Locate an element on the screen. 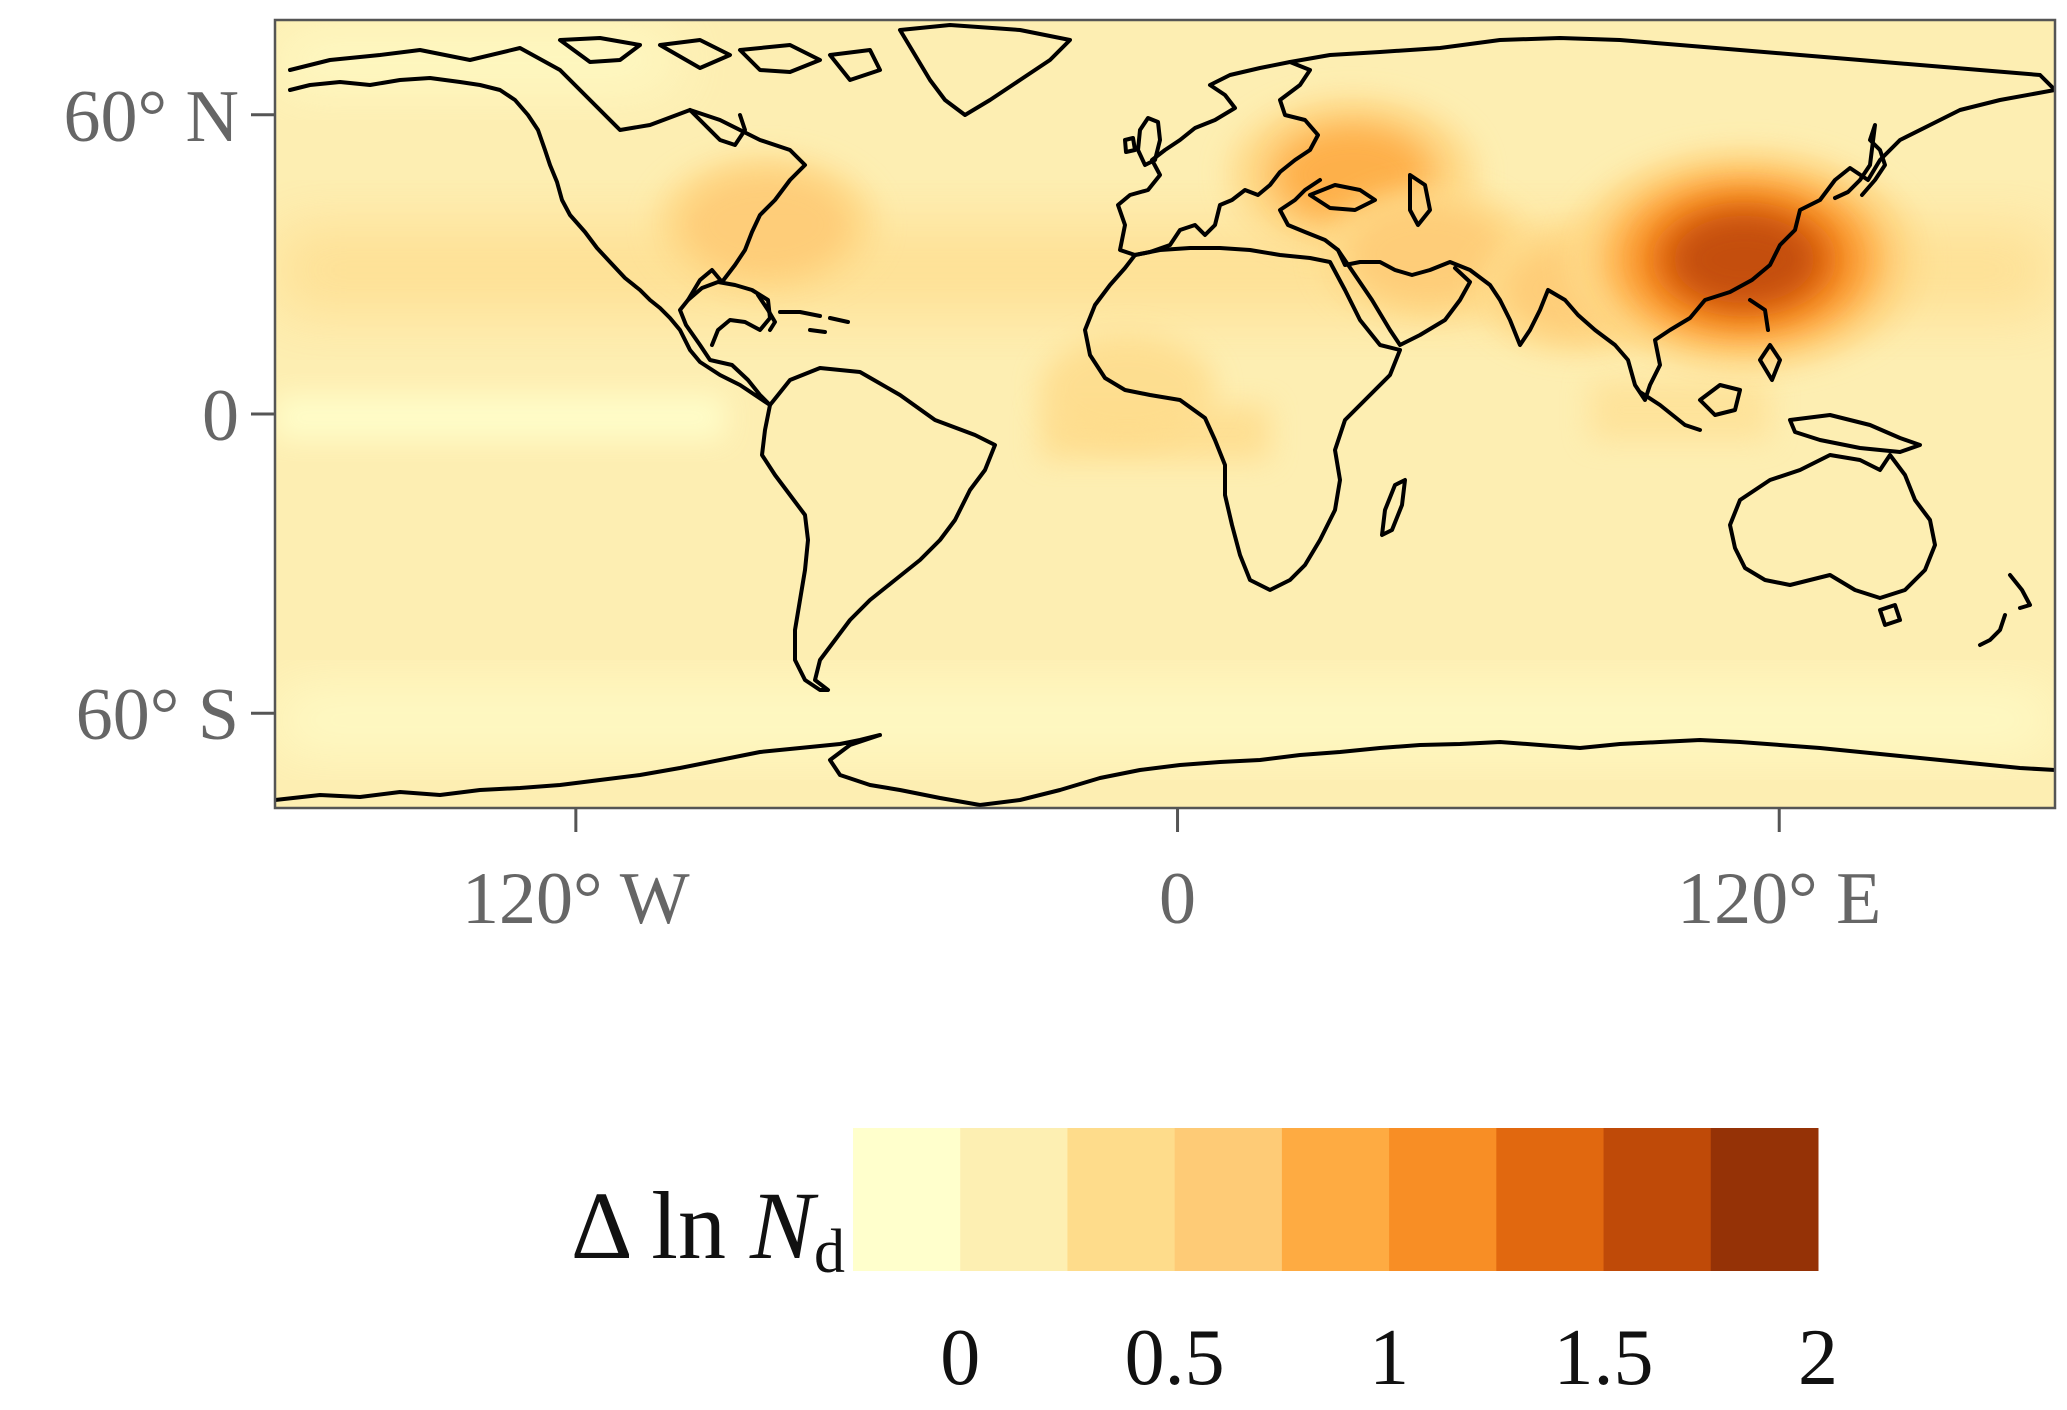 The width and height of the screenshot is (2067, 1410). coast-arctic-islands is located at coordinates (720, 59).